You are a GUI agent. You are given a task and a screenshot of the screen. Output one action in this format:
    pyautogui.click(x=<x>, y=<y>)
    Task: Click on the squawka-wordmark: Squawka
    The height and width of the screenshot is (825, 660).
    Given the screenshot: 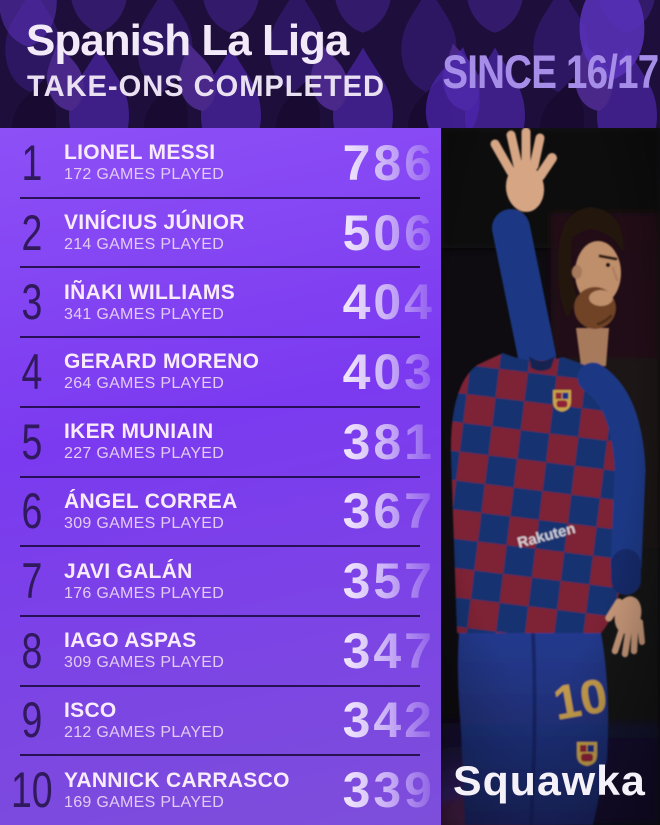 What is the action you would take?
    pyautogui.click(x=549, y=780)
    